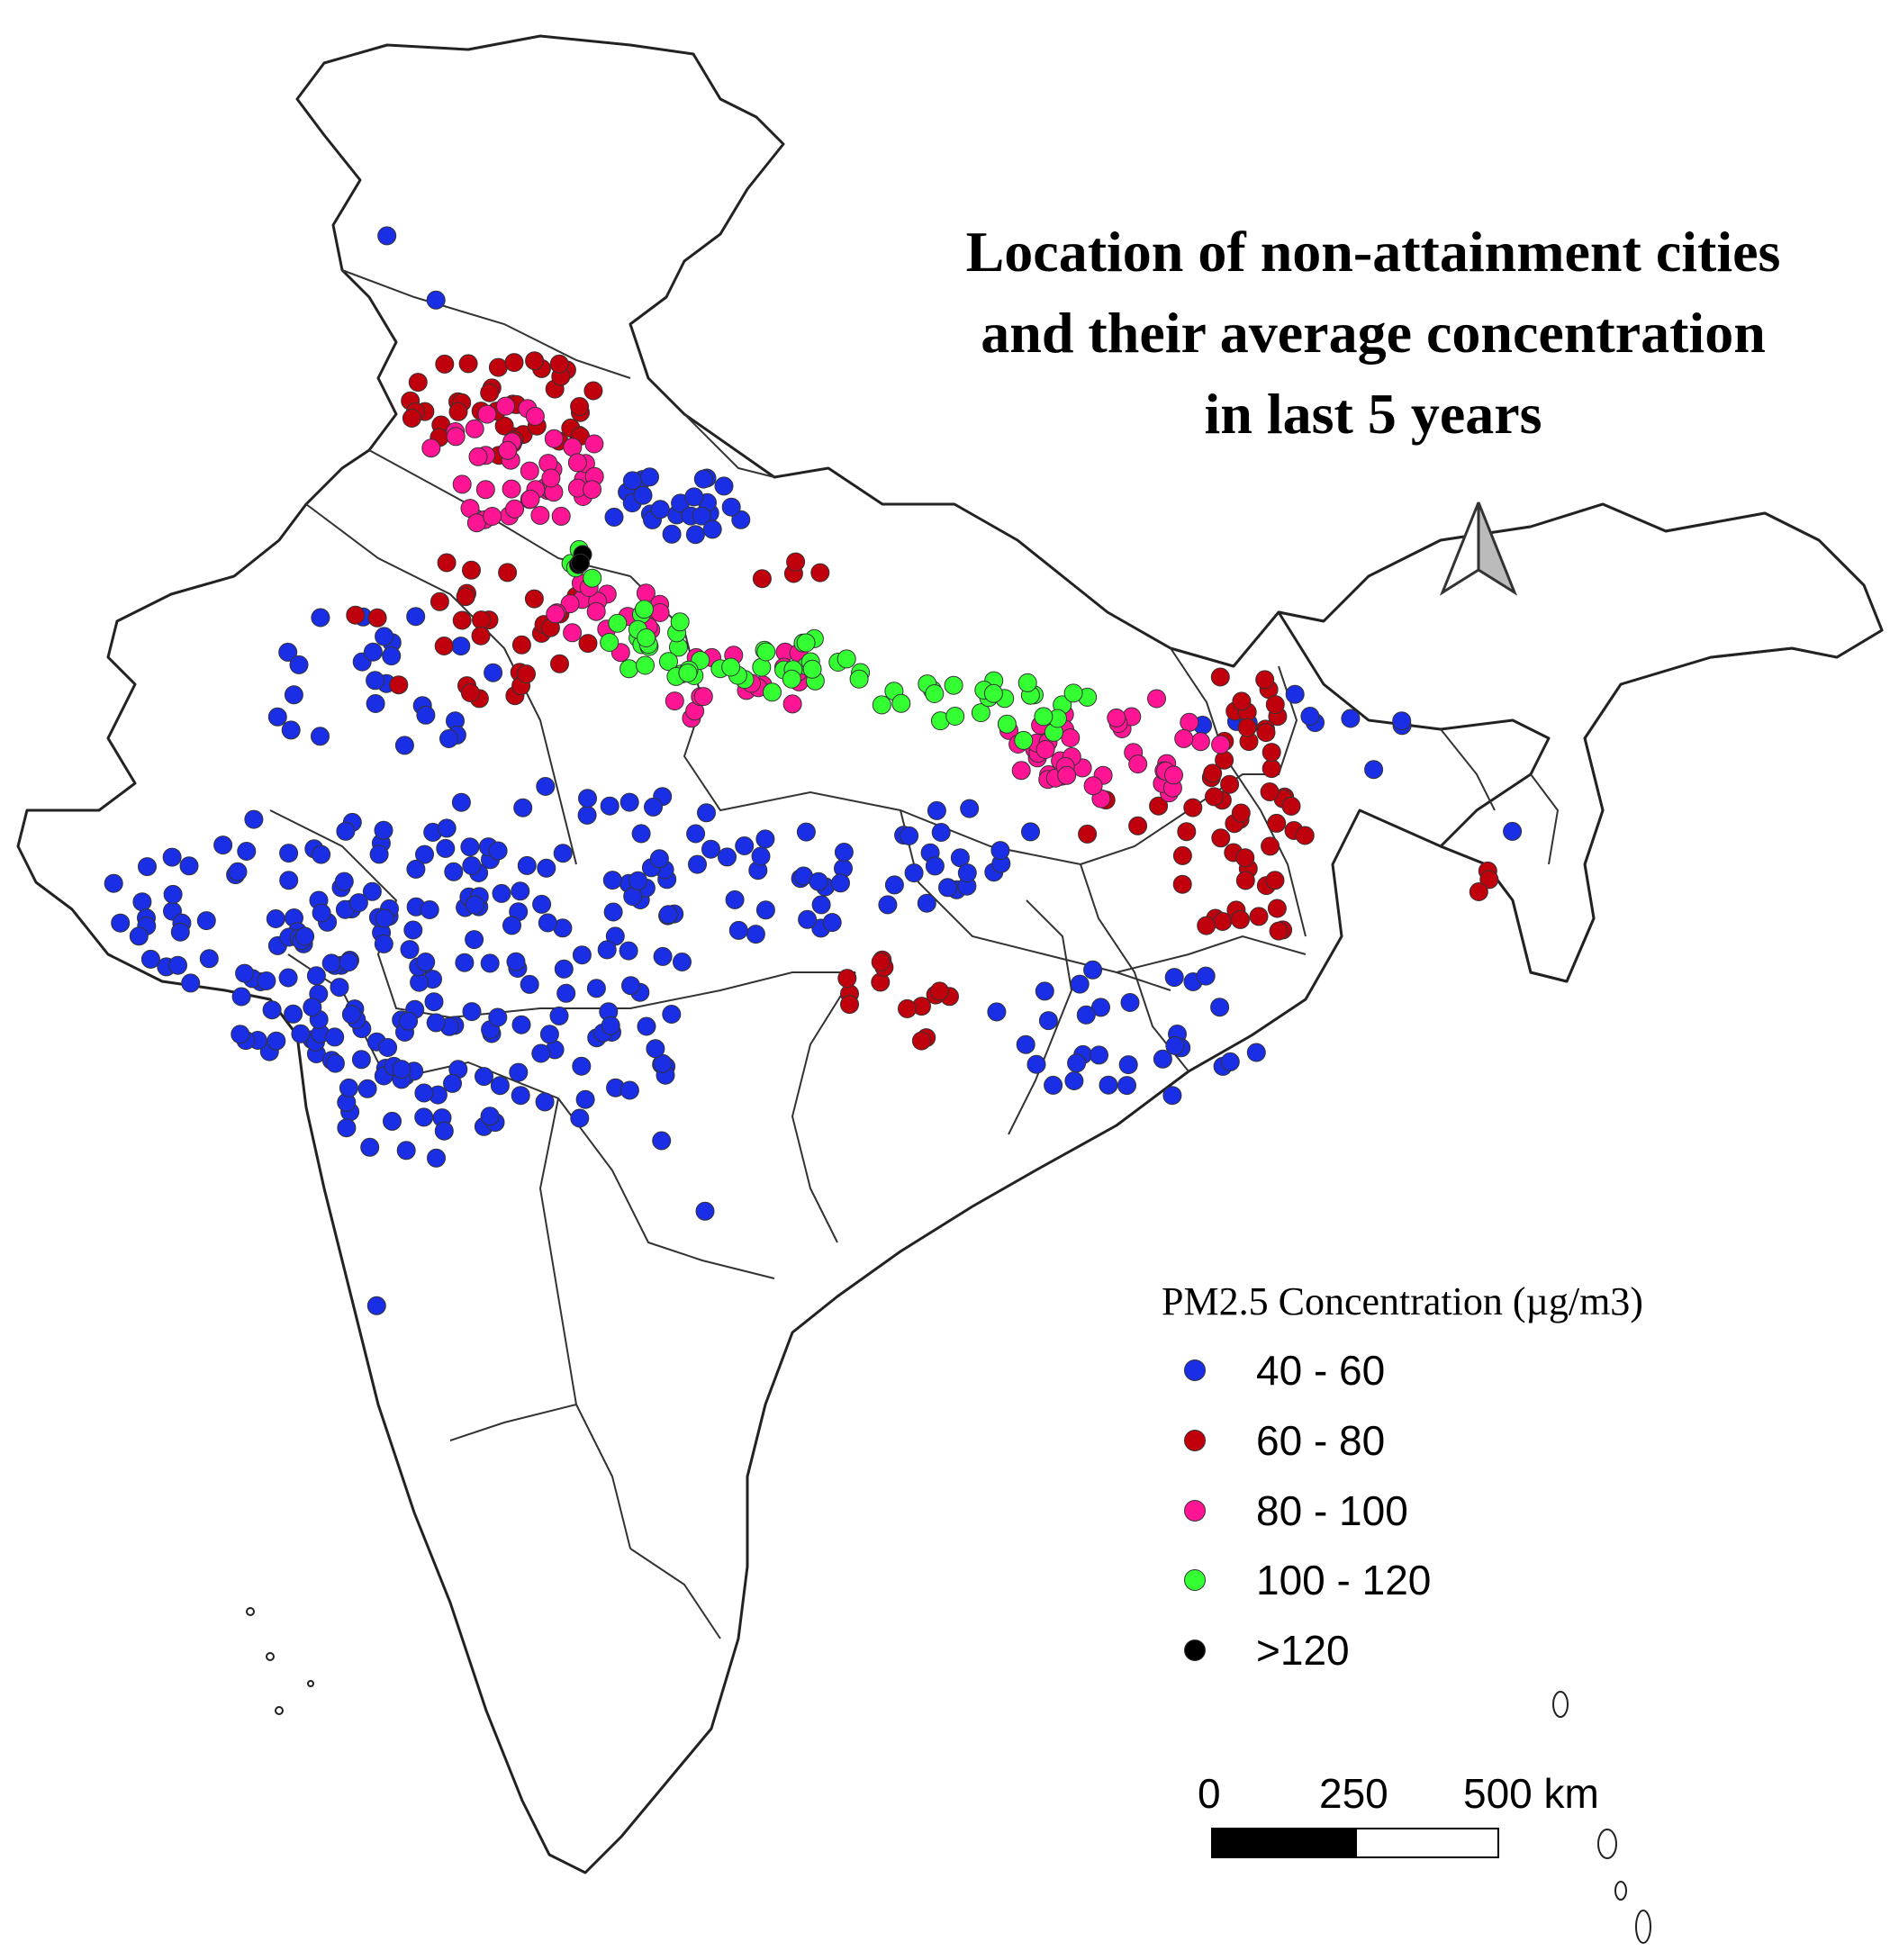  What do you see at coordinates (1321, 1370) in the screenshot?
I see `legend-label: 40 - 60` at bounding box center [1321, 1370].